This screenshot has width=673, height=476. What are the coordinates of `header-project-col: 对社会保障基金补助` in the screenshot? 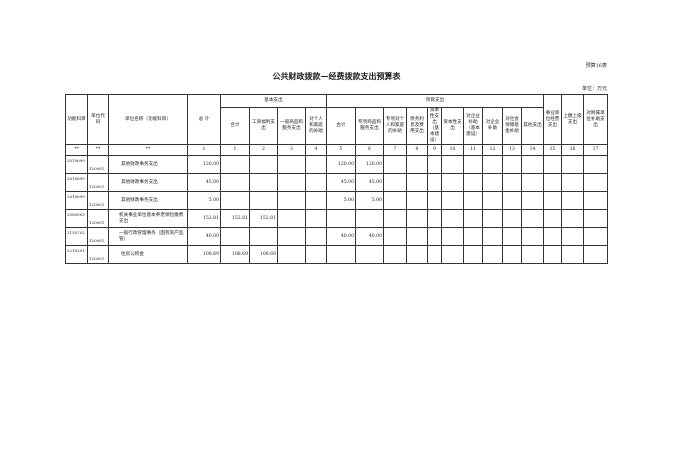 It's located at (512, 126).